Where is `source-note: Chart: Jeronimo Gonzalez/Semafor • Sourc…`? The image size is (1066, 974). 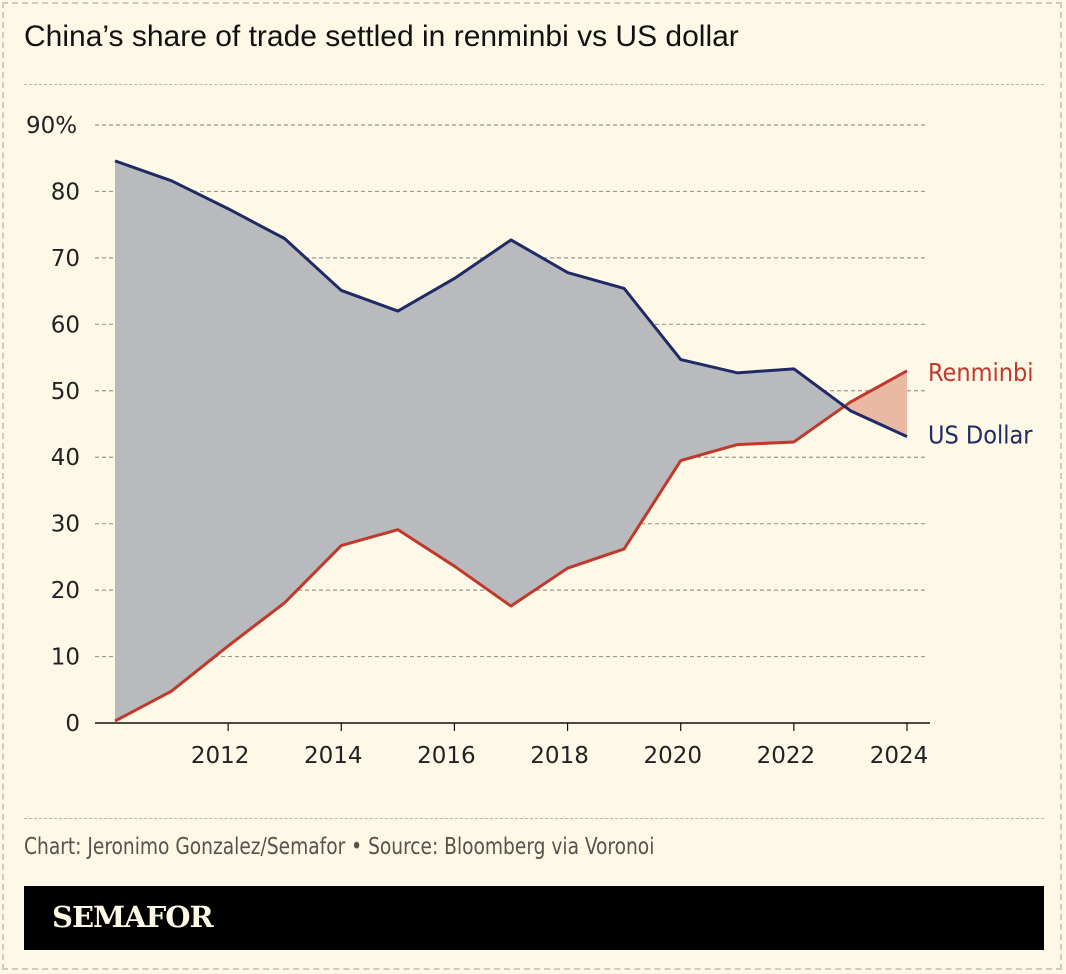 source-note: Chart: Jeronimo Gonzalez/Semafor • Sourc… is located at coordinates (339, 847).